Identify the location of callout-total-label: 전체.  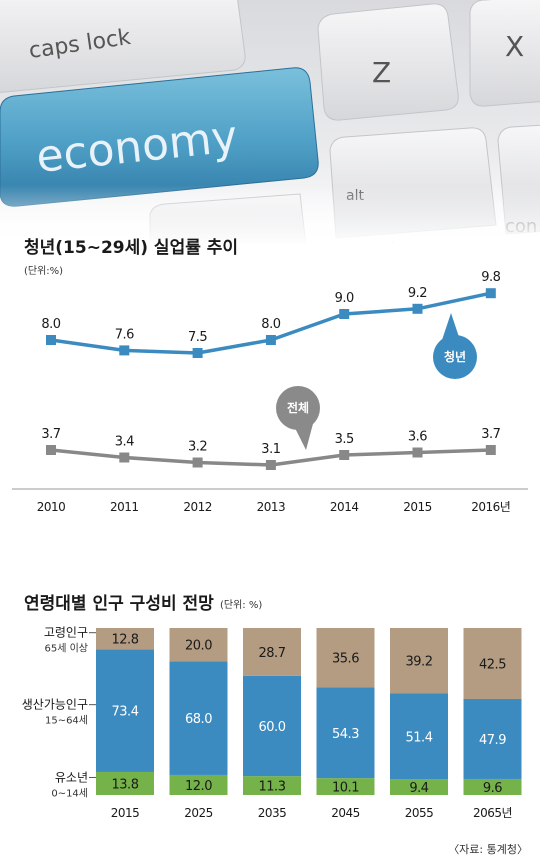
(298, 407).